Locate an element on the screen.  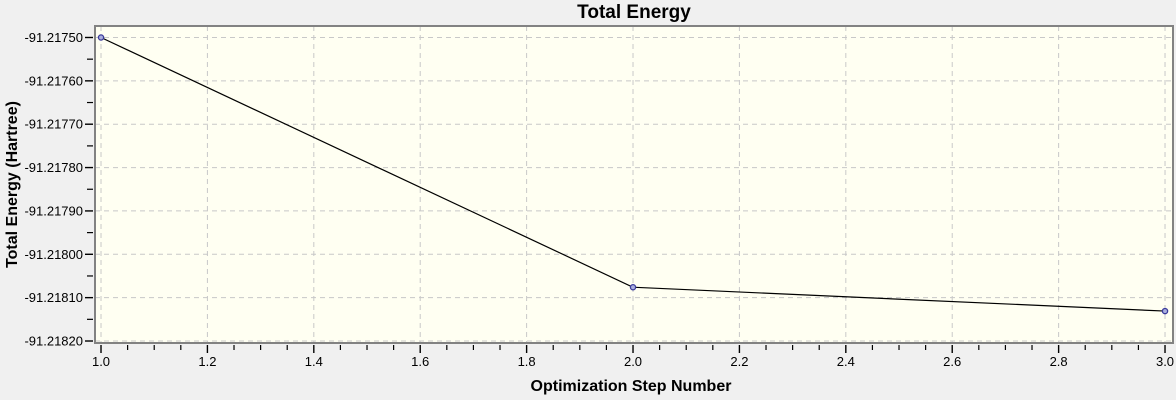
x-tick-label: 1.2 is located at coordinates (207, 361).